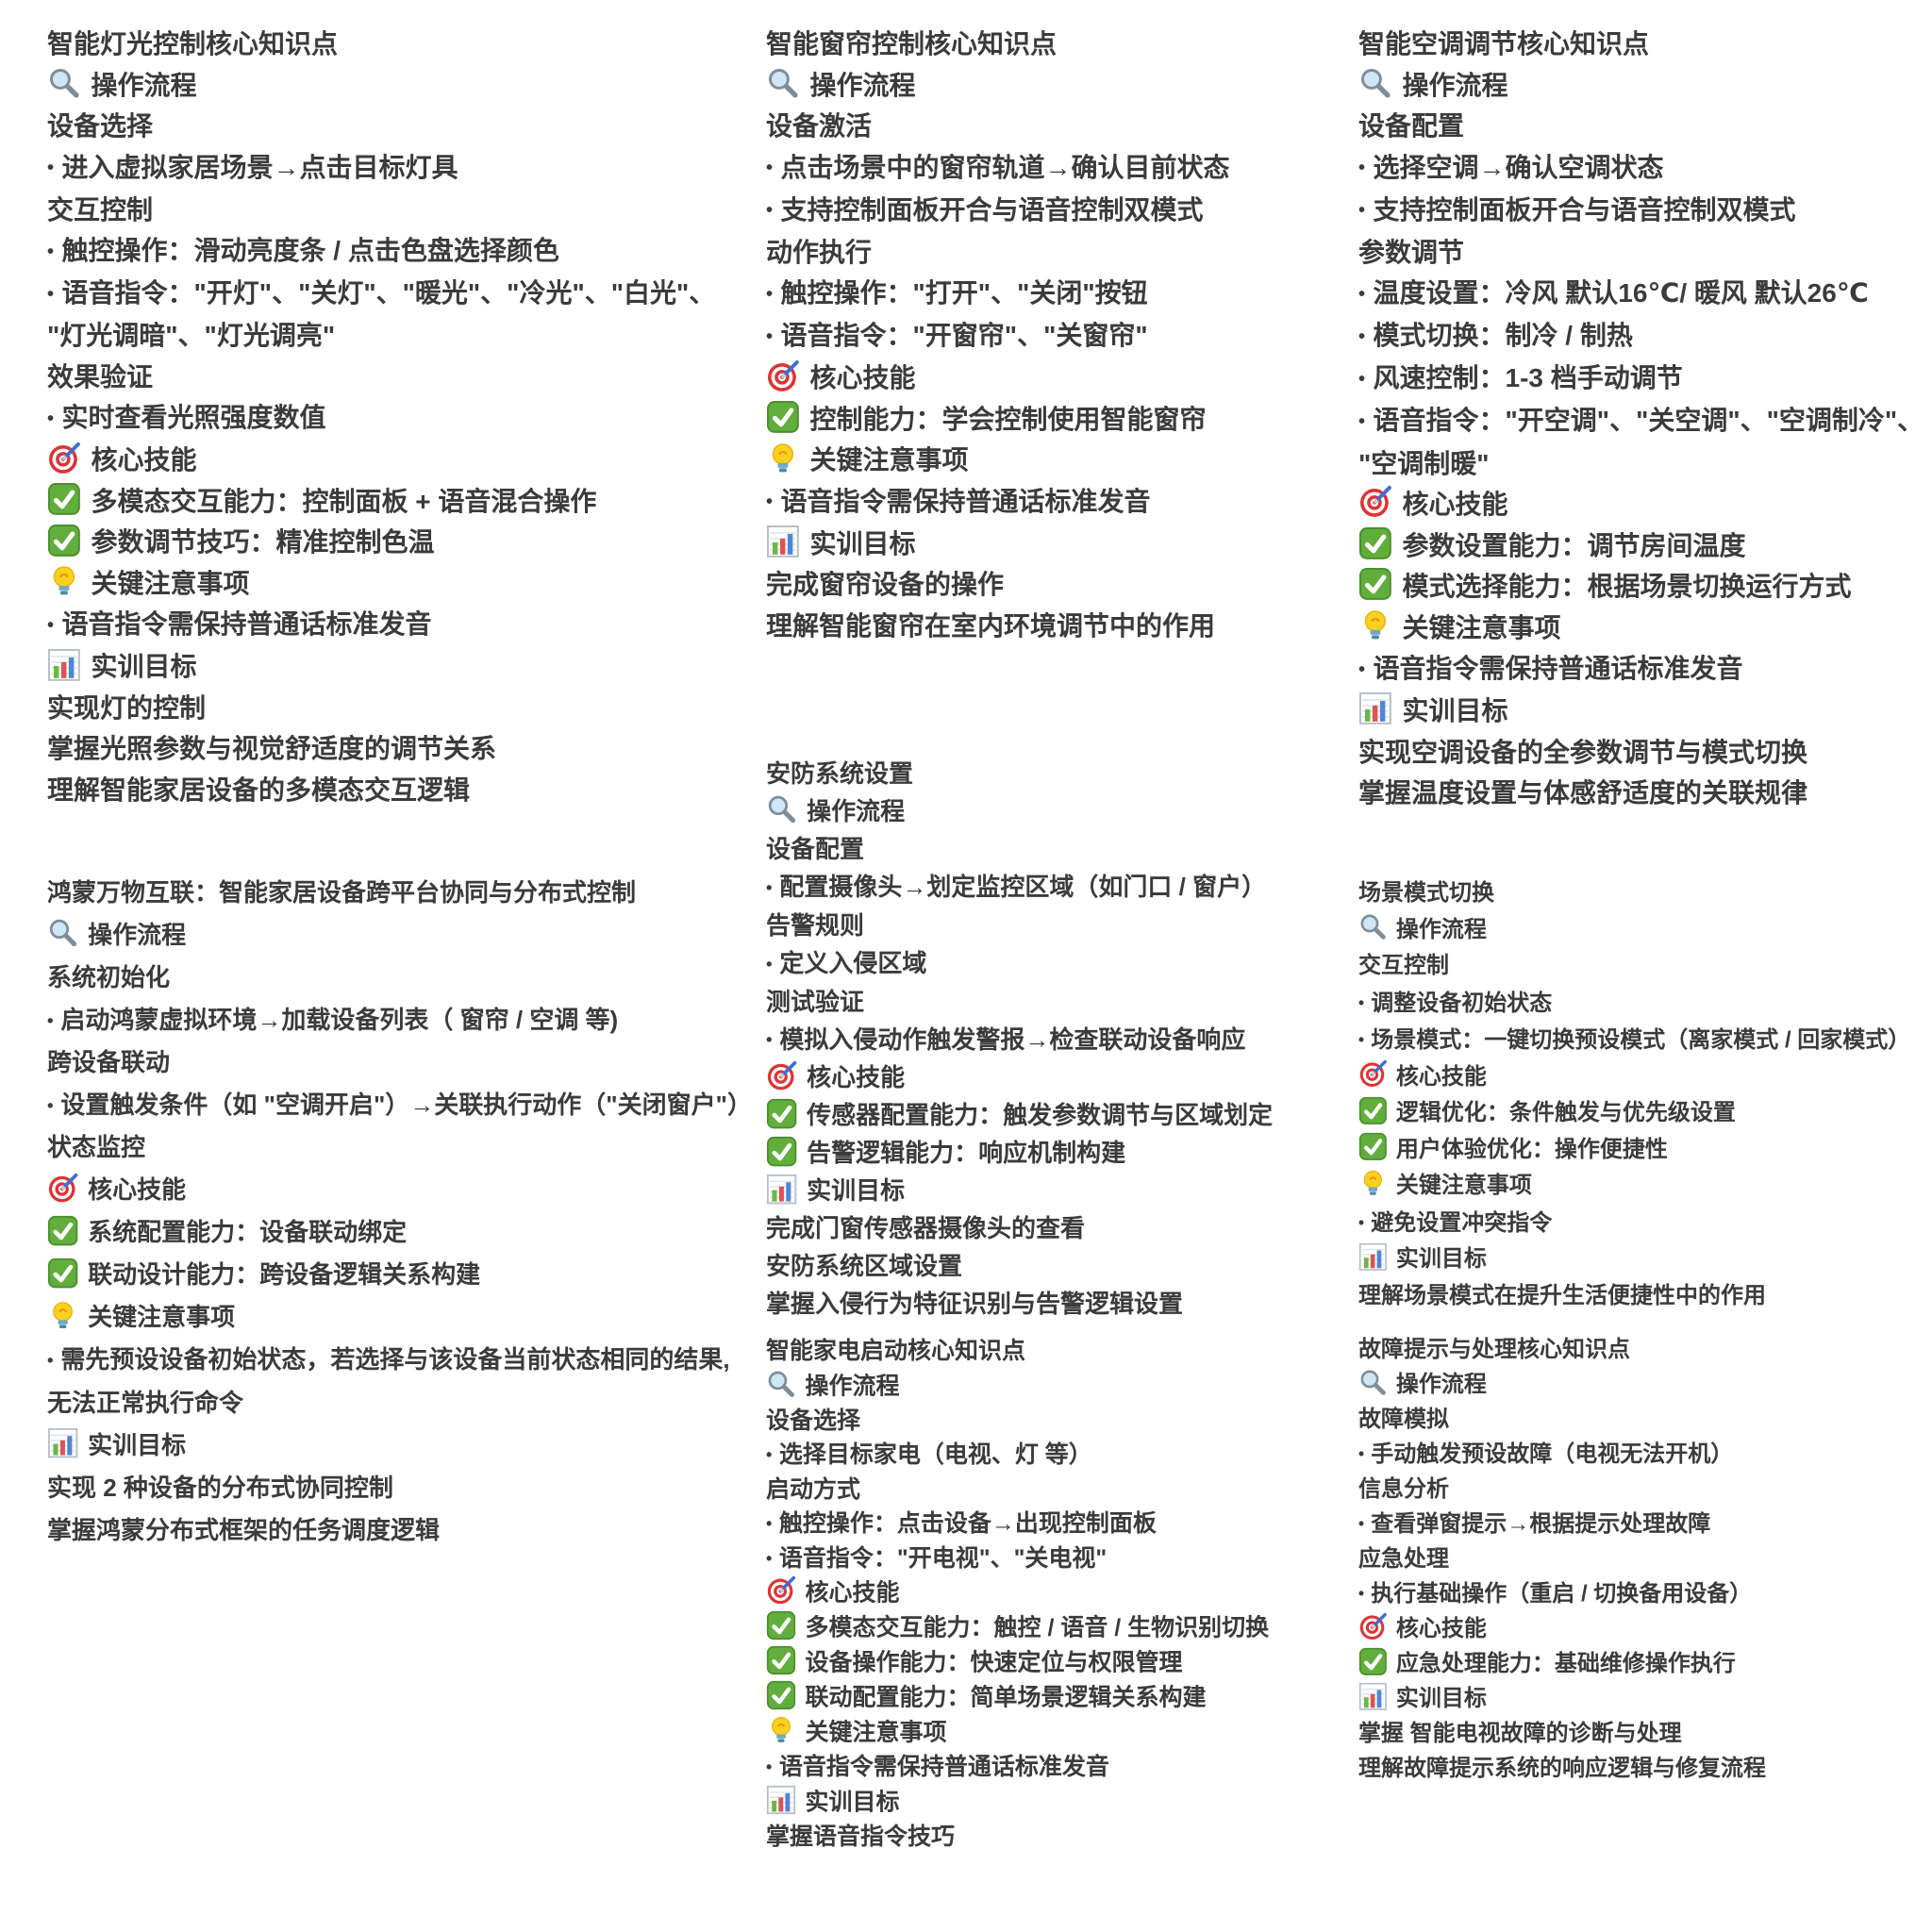 Image resolution: width=1932 pixels, height=1932 pixels. Describe the element at coordinates (381, 542) in the screenshot. I see `heading-line: 参数调节技巧：精准控制色温` at that location.